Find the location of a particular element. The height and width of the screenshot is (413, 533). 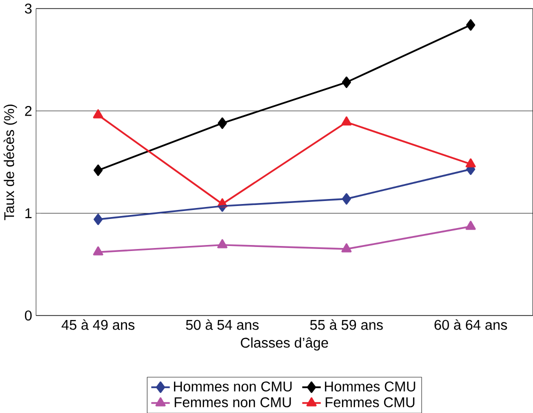

legend-label: Femmes CMU is located at coordinates (370, 402).